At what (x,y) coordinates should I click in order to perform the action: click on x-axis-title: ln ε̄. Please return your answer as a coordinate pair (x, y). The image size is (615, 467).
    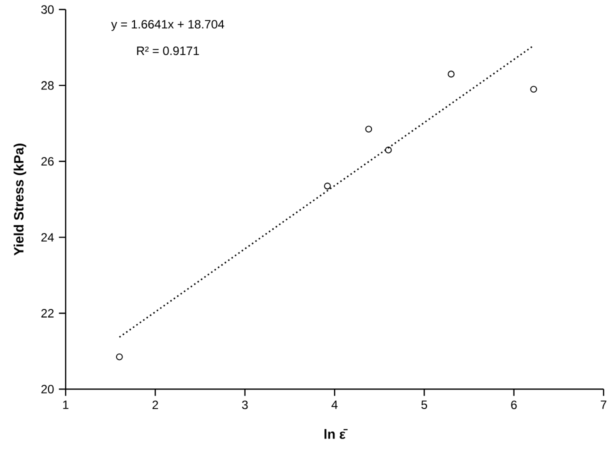
    Looking at the image, I should click on (336, 434).